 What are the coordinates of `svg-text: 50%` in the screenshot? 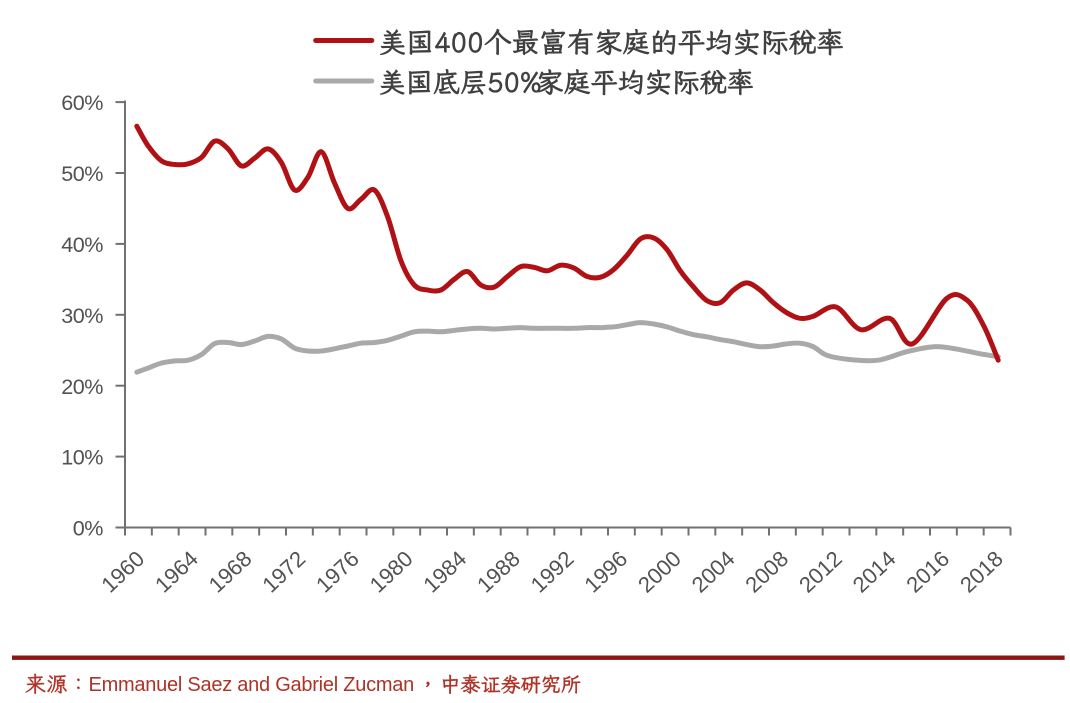 It's located at (82, 173).